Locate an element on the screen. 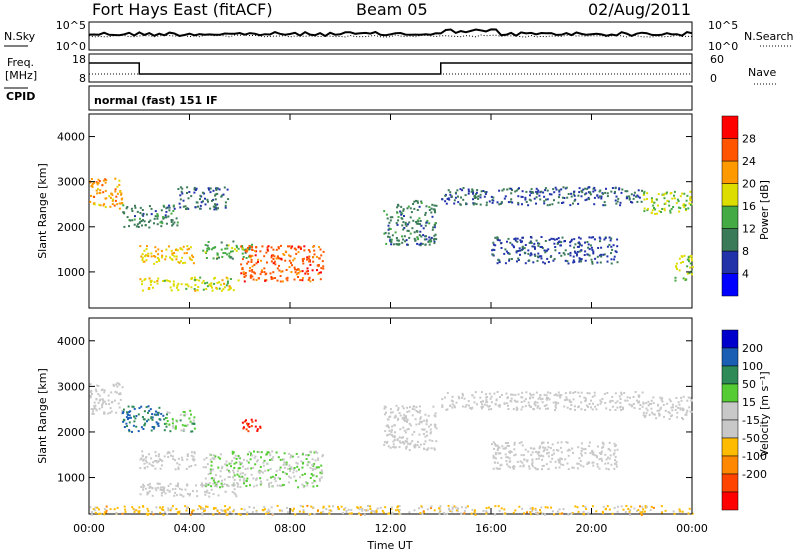 The height and width of the screenshot is (554, 800). power-colorbar-swatch is located at coordinates (730, 172).